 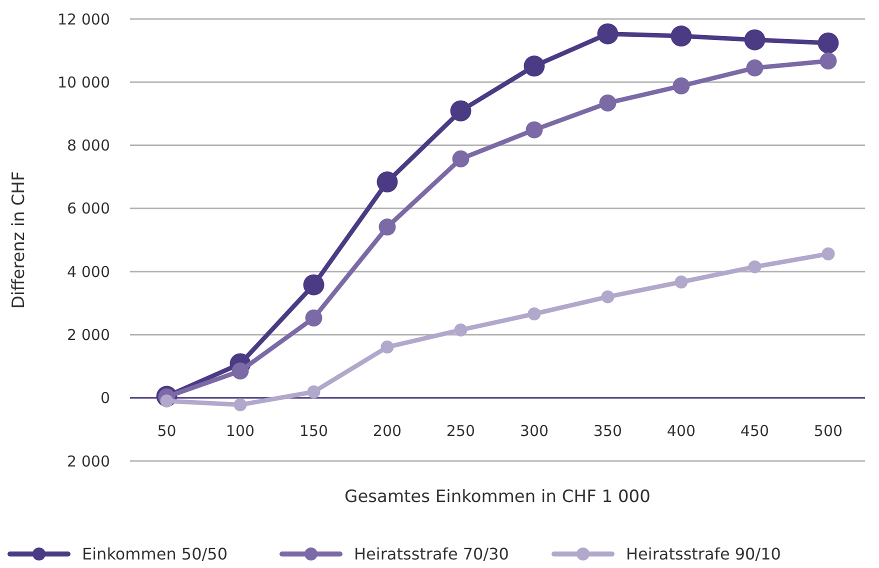 I want to click on y-tick-label: 12 000, so click(x=84, y=19).